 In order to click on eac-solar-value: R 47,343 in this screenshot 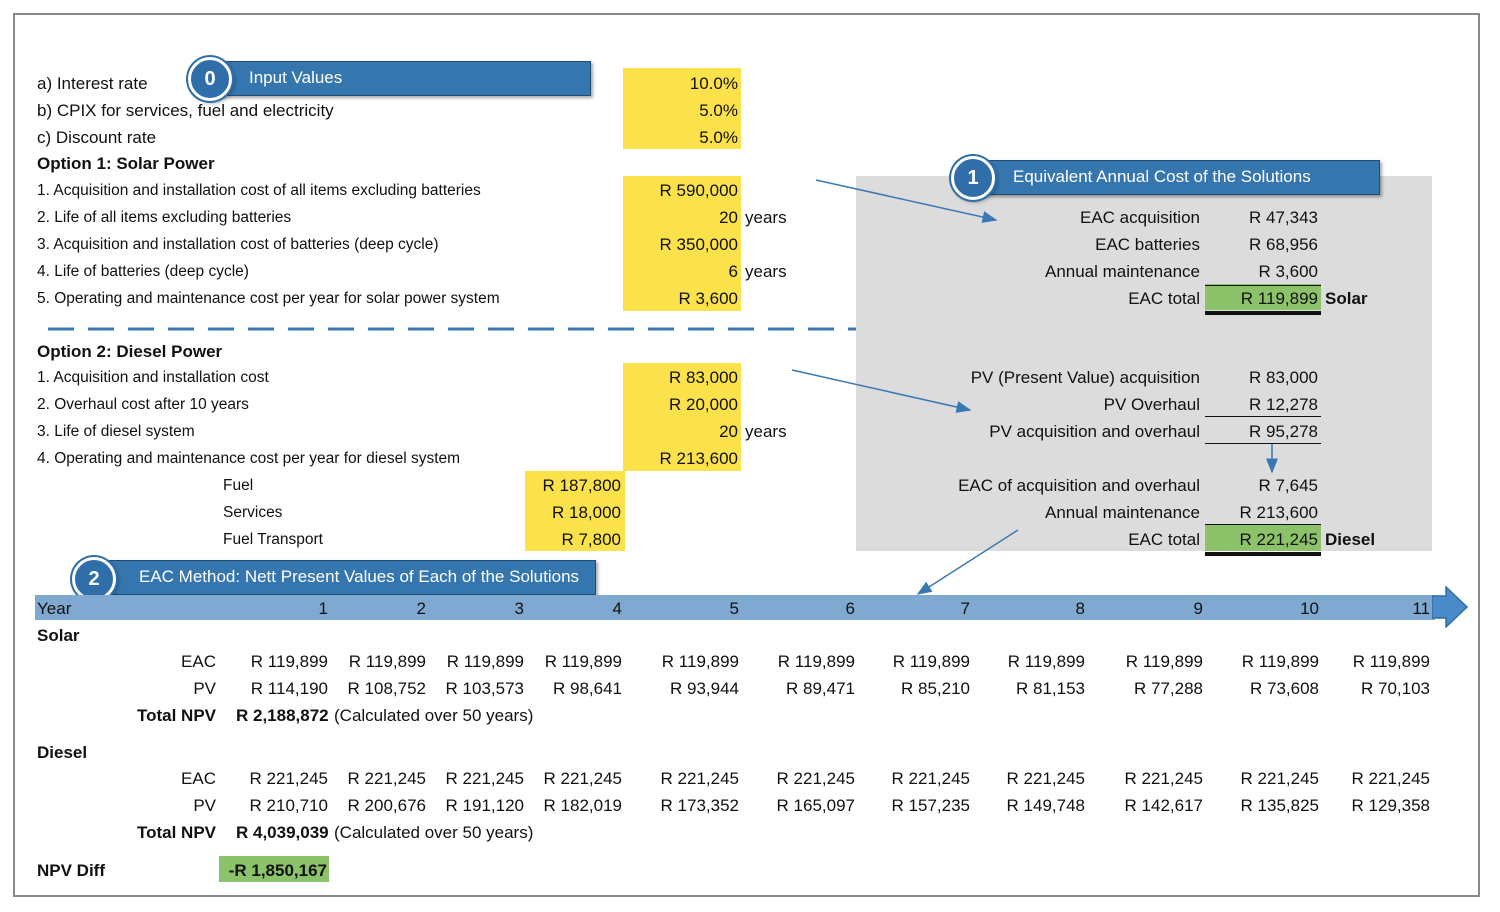, I will do `click(1283, 217)`.